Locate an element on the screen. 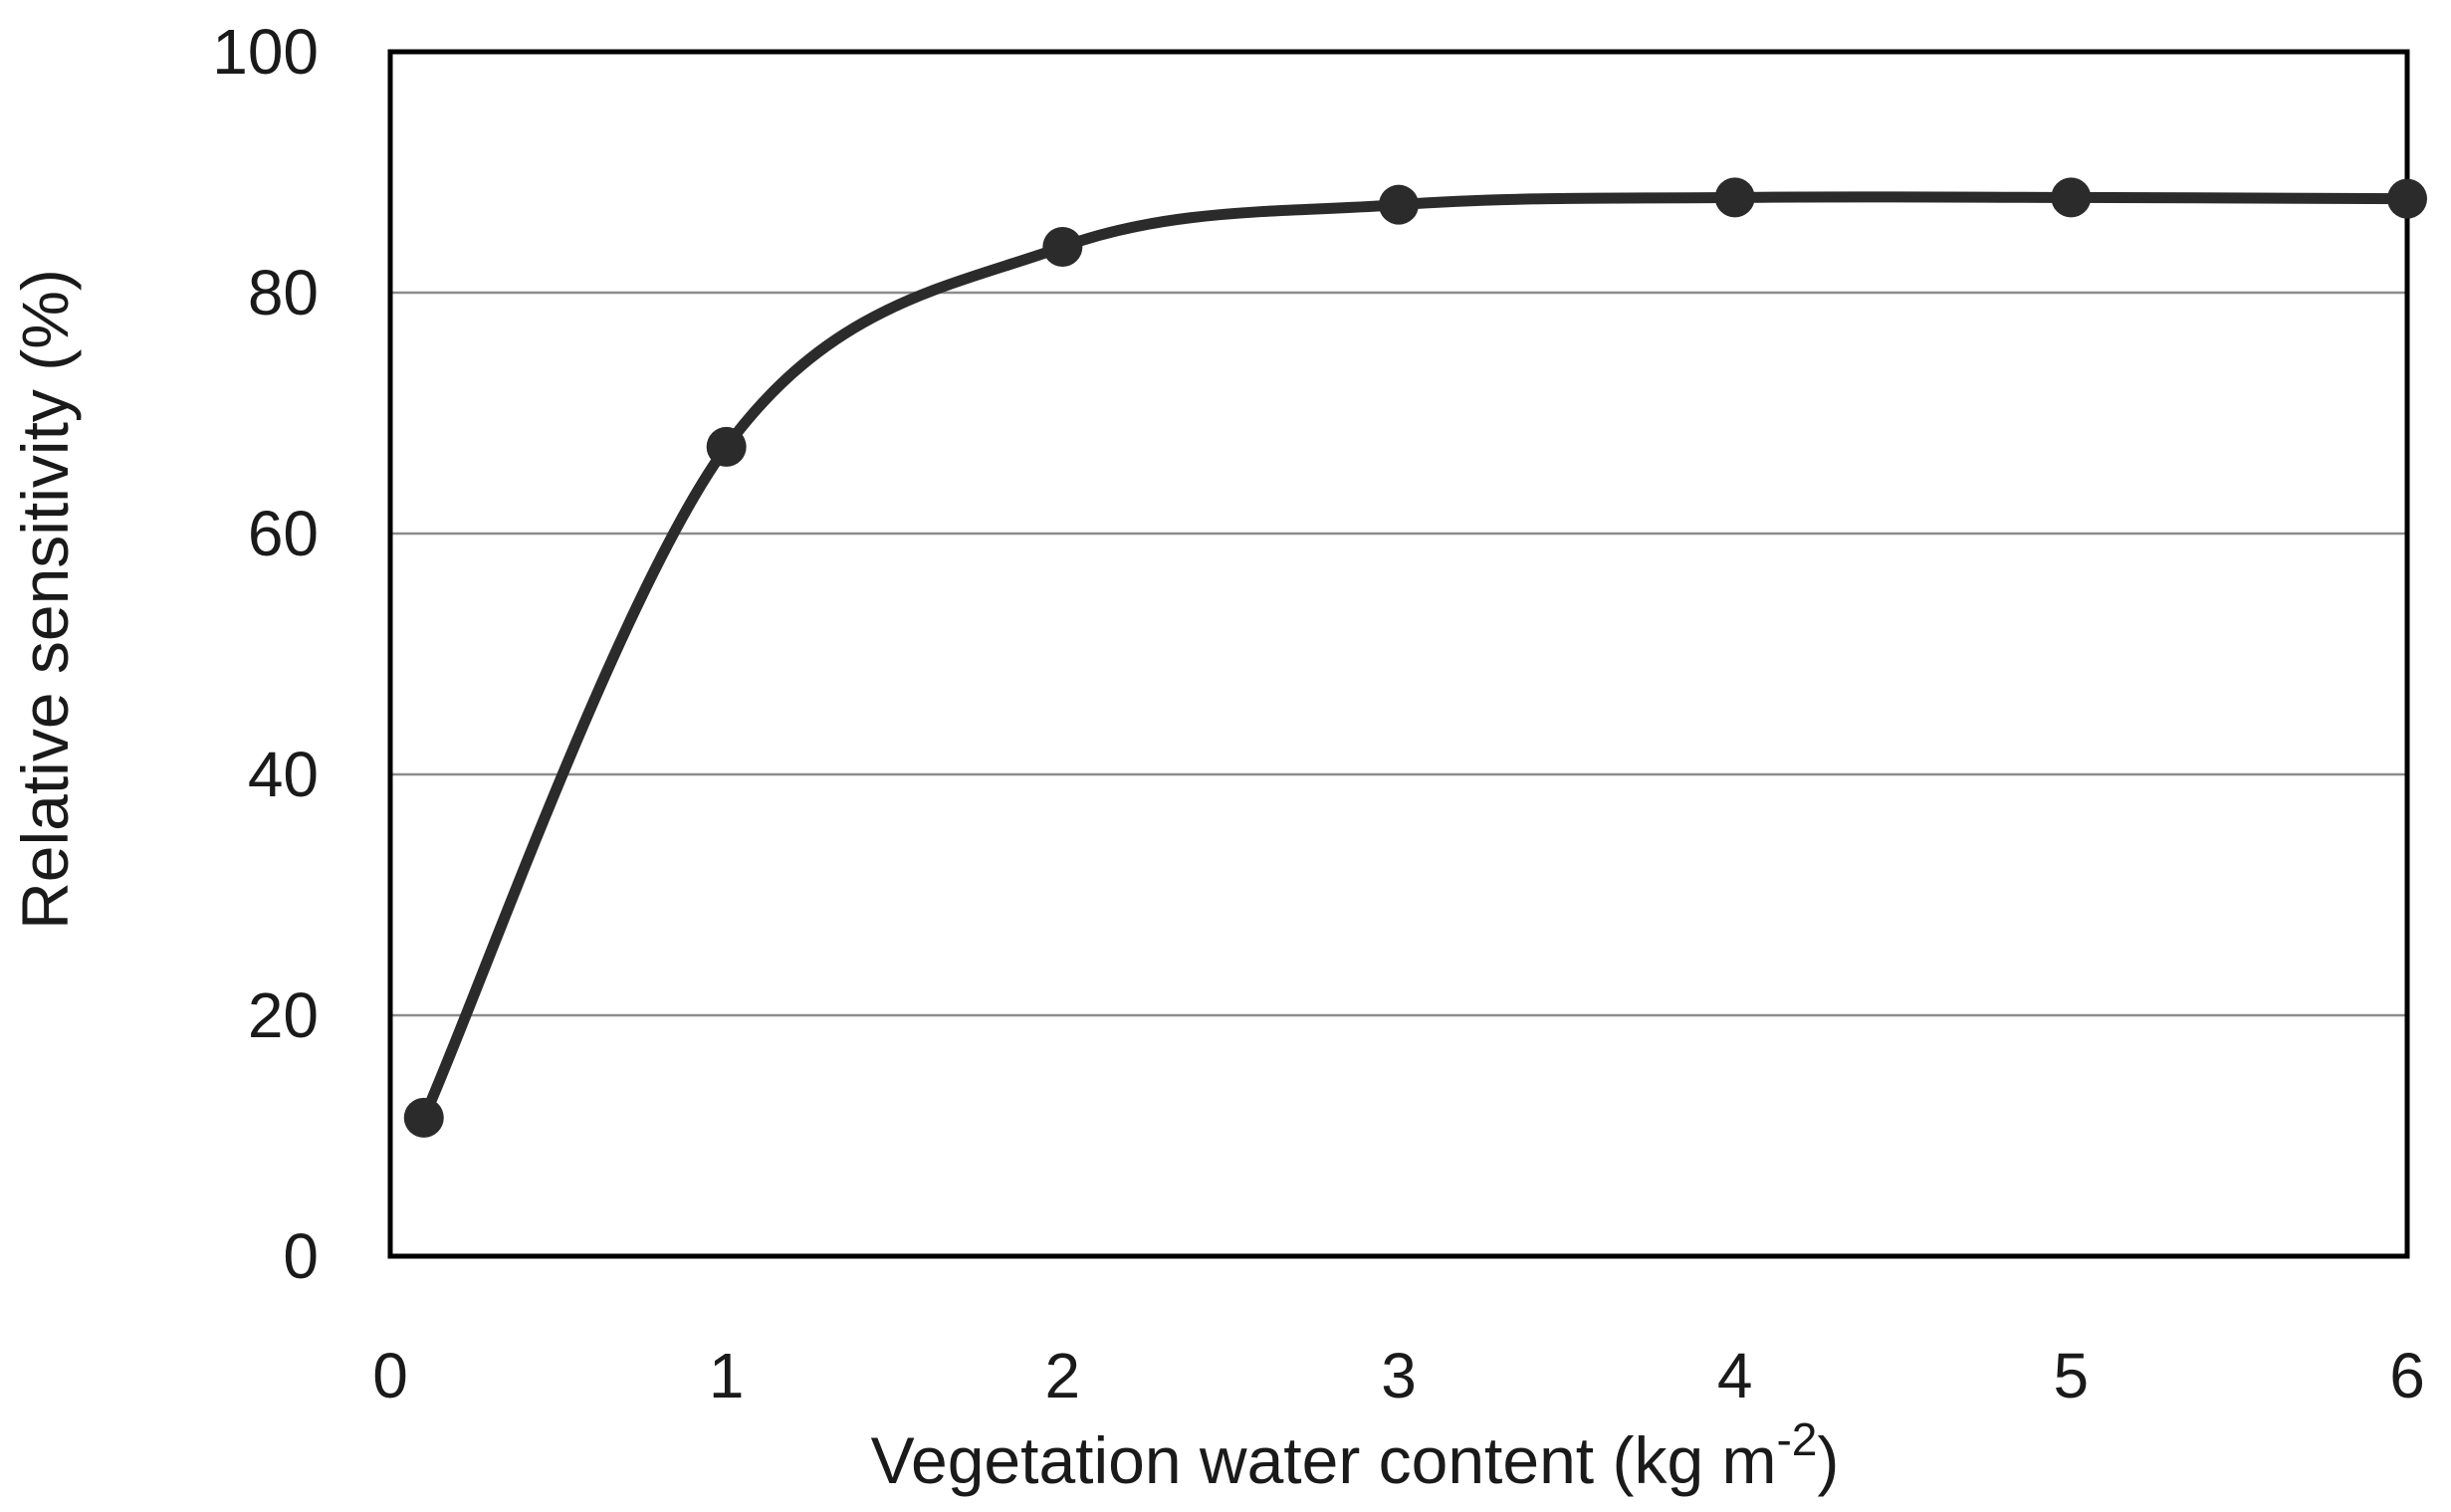  y-tick-label-80: 80 is located at coordinates (283, 292).